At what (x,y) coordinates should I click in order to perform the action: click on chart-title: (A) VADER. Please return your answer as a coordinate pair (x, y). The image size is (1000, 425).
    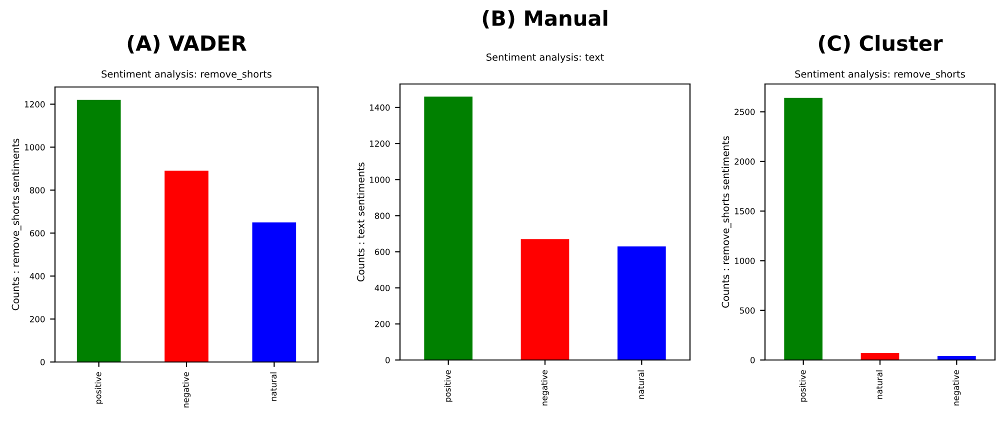
    Looking at the image, I should click on (187, 44).